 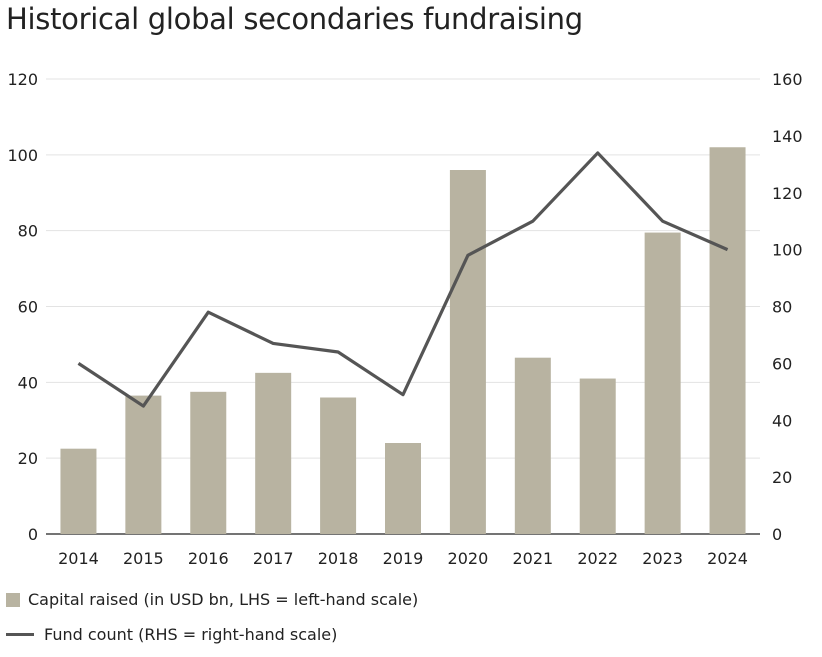 I want to click on left-axis-ticks: 0 20 40 60 80 100 120, so click(x=22, y=307).